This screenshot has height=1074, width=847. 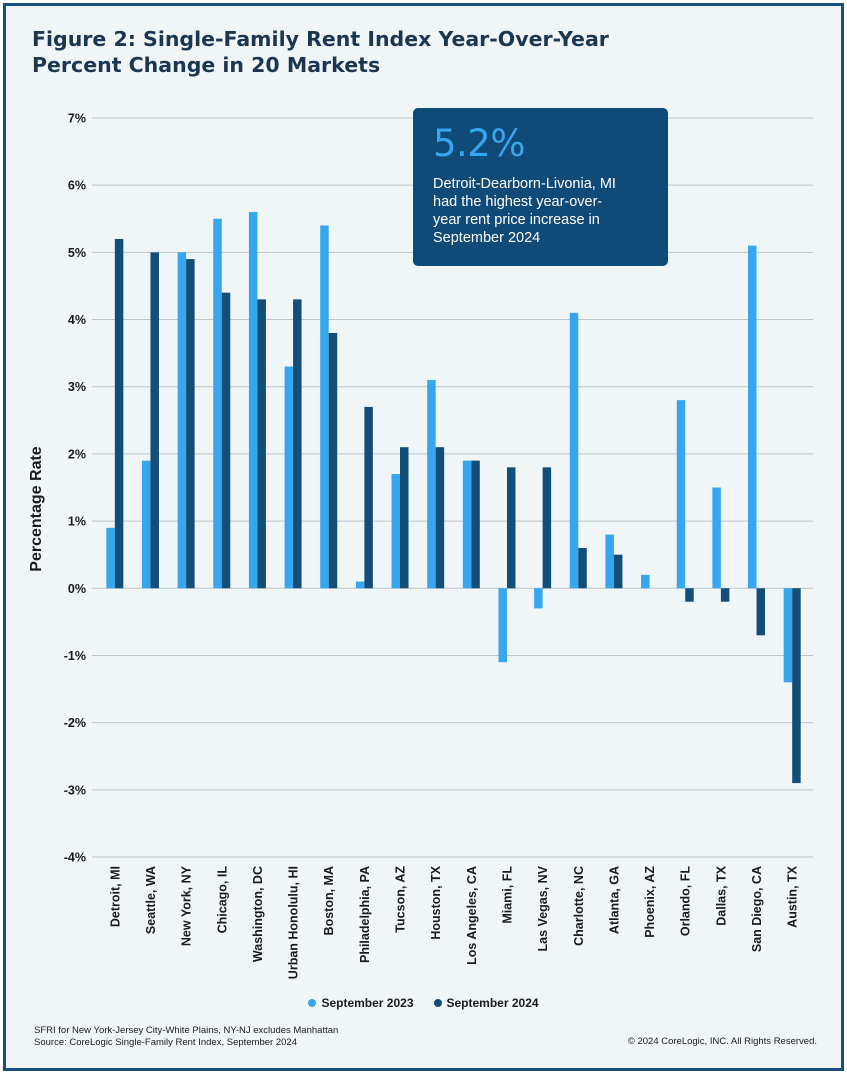 What do you see at coordinates (294, 922) in the screenshot?
I see `x-tick-label: Urban Honolulu, HI` at bounding box center [294, 922].